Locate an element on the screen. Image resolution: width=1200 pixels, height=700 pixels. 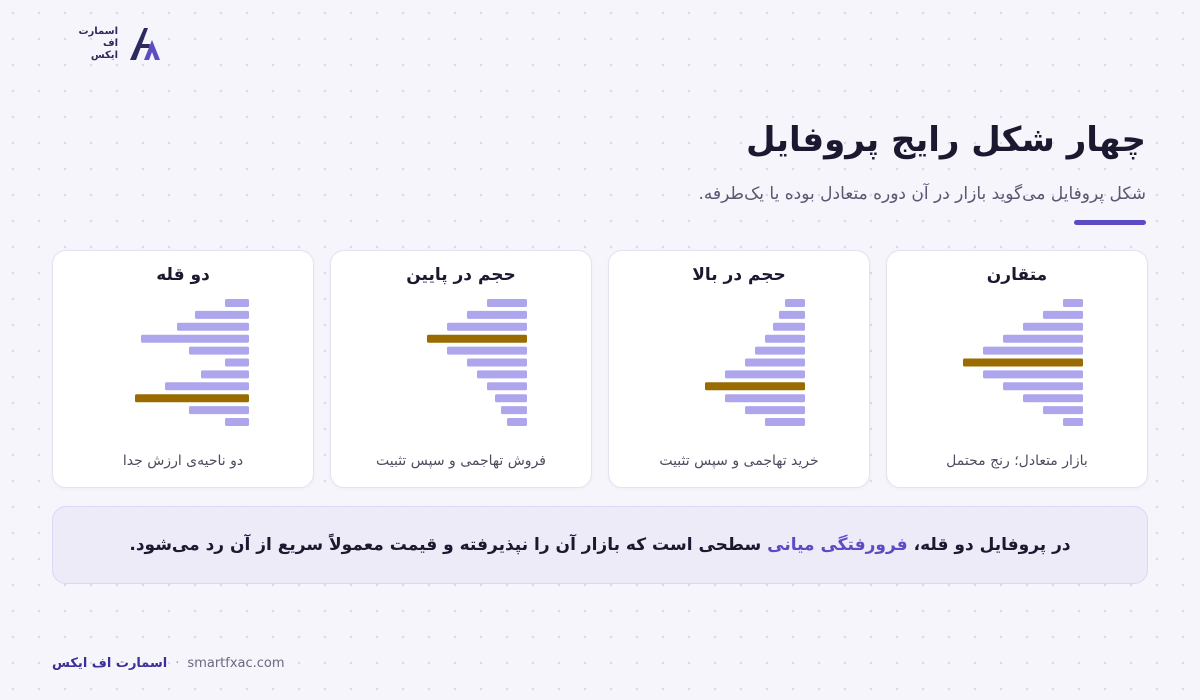
brand-logo: اسمارت اف ایکس is located at coordinates (124, 44).